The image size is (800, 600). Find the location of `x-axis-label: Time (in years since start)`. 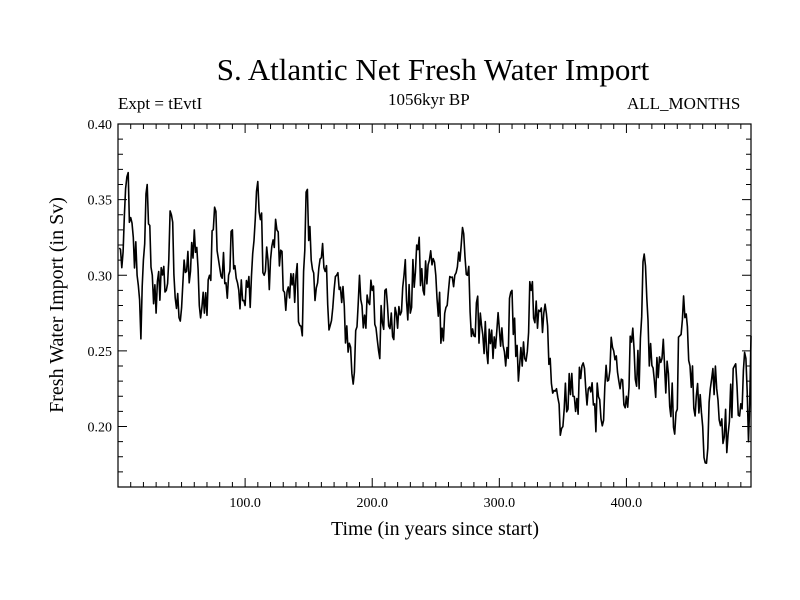

x-axis-label: Time (in years since start) is located at coordinates (435, 529).